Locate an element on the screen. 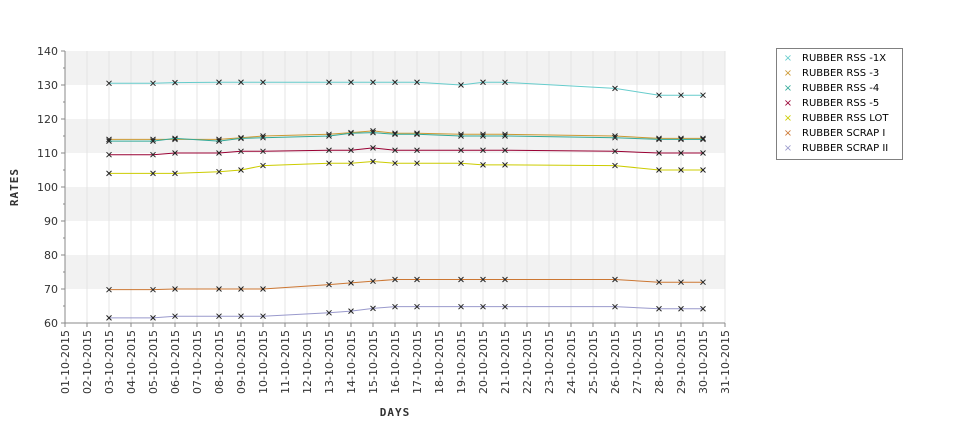  y-axis-label: RATES is located at coordinates (14, 187).